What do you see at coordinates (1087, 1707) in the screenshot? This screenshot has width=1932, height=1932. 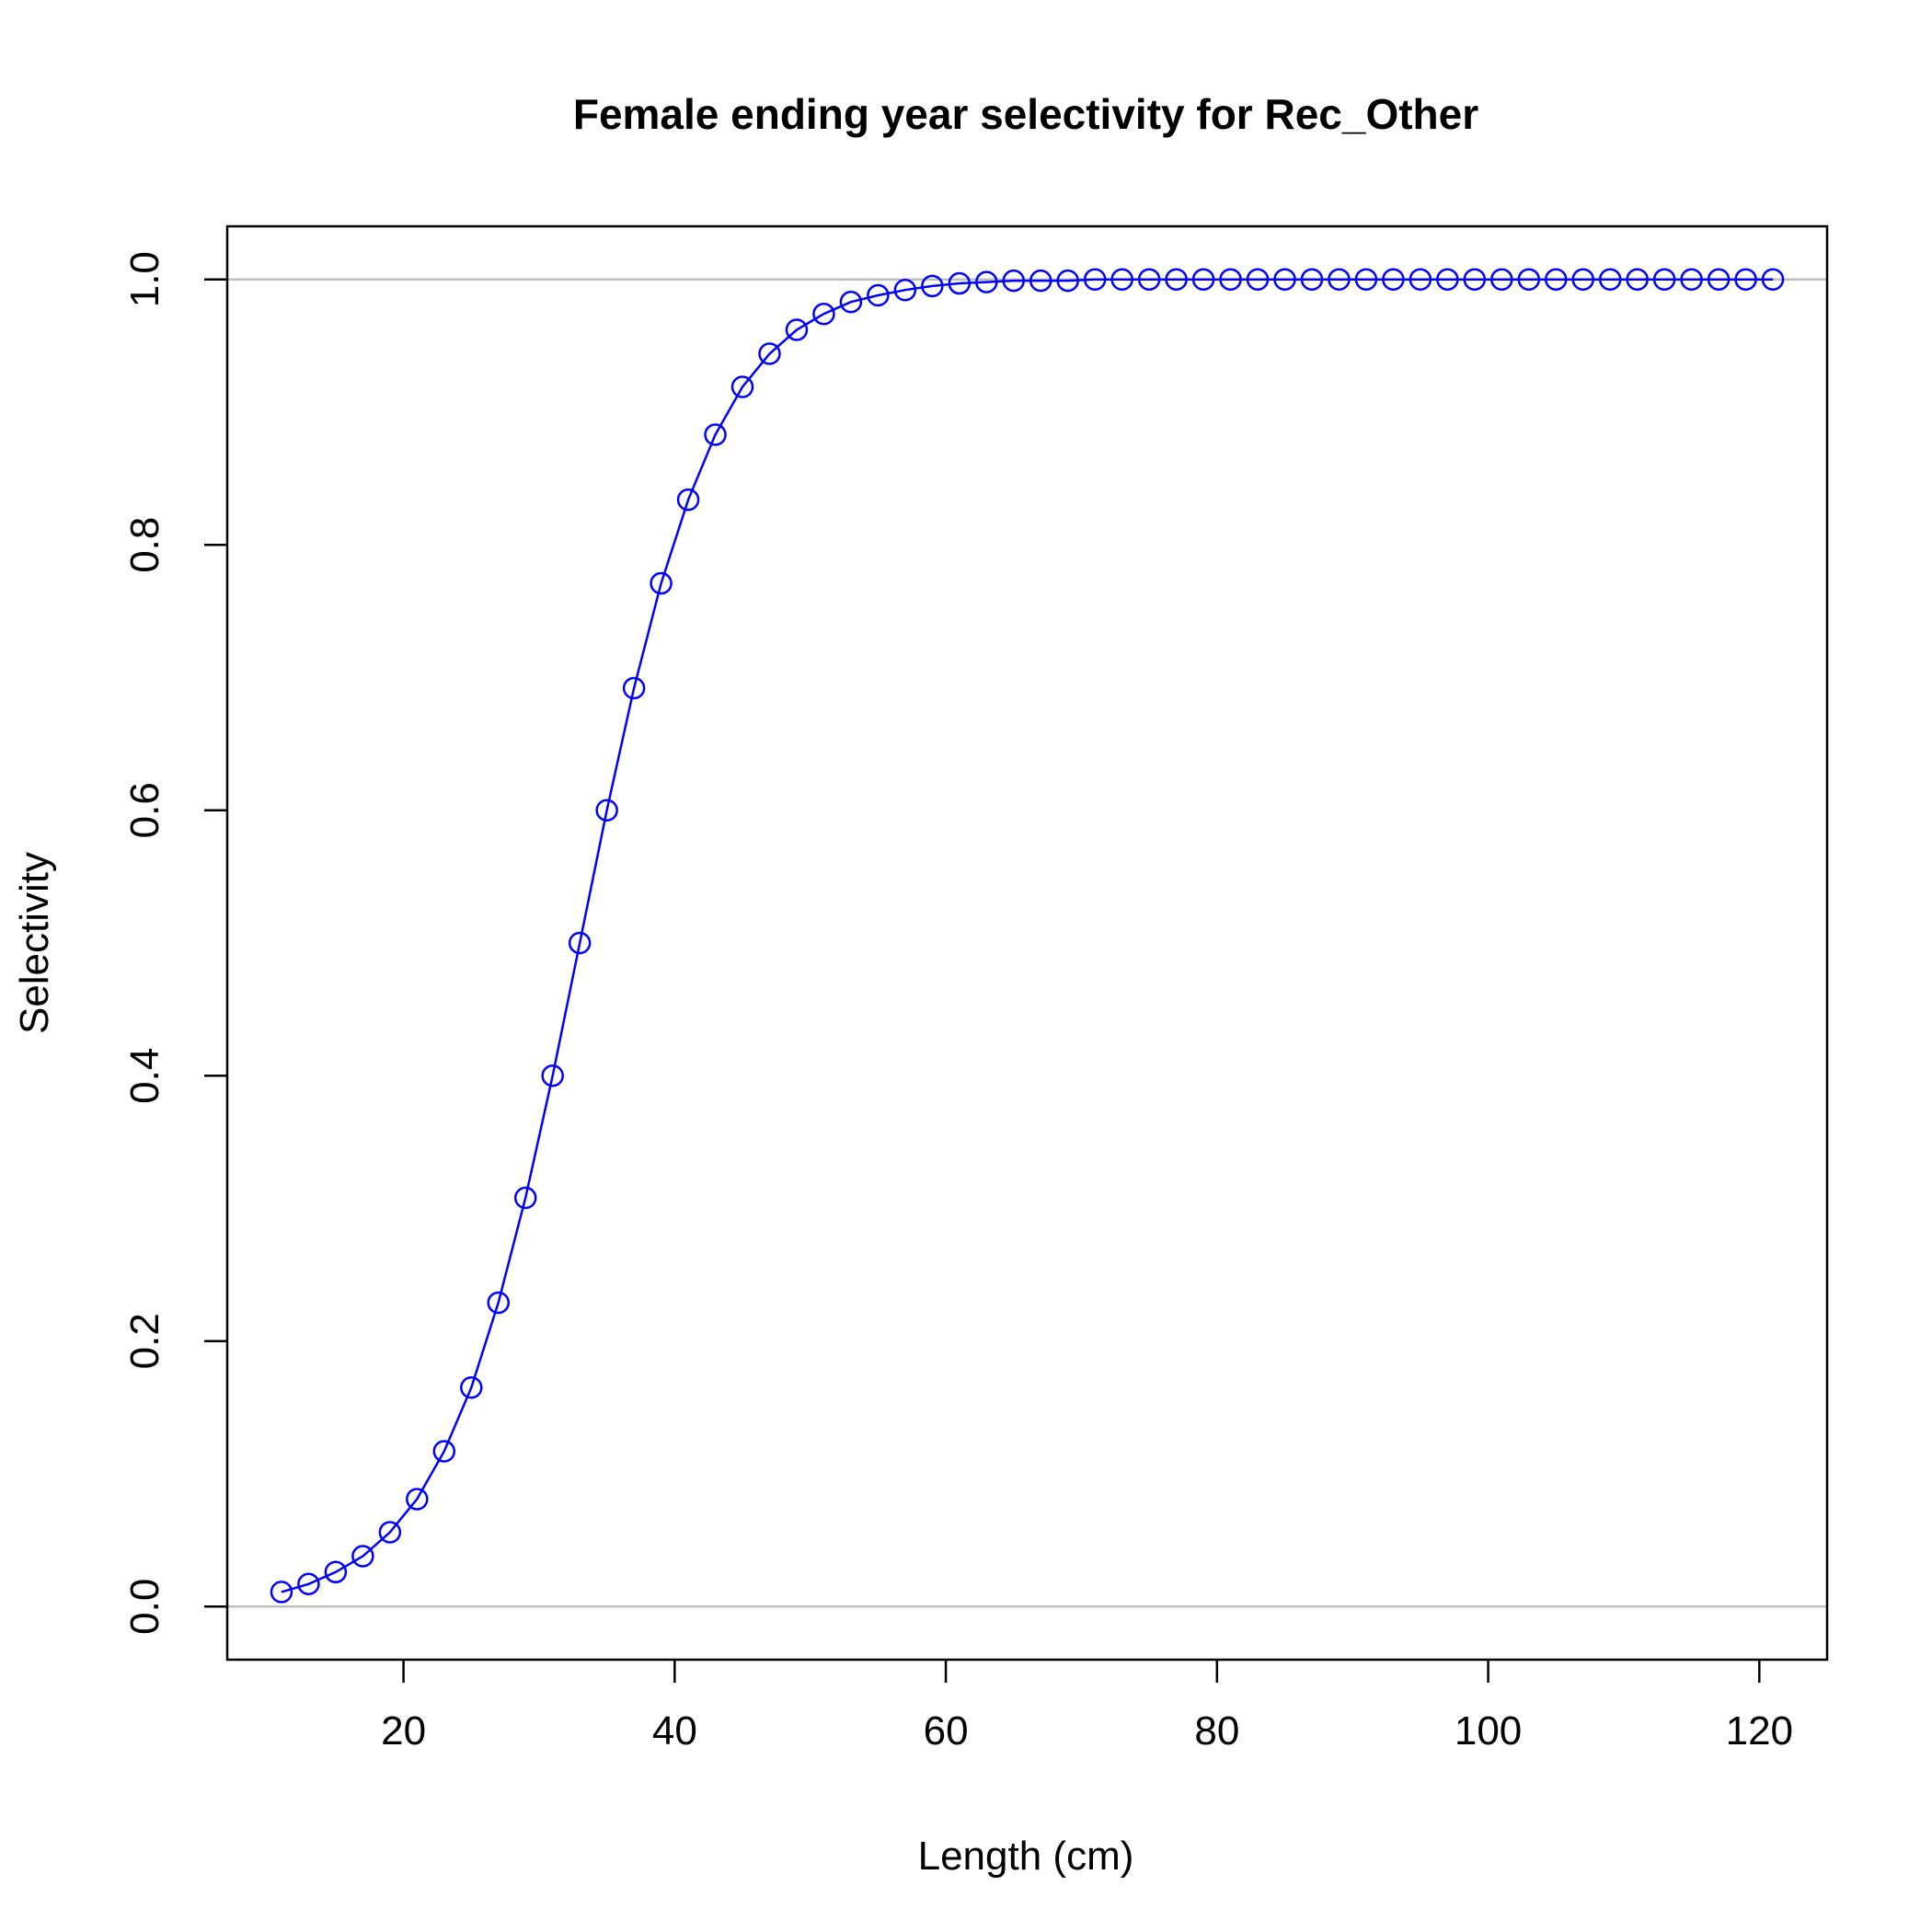 I see `x-axis: 20 40 60 80 100 120` at bounding box center [1087, 1707].